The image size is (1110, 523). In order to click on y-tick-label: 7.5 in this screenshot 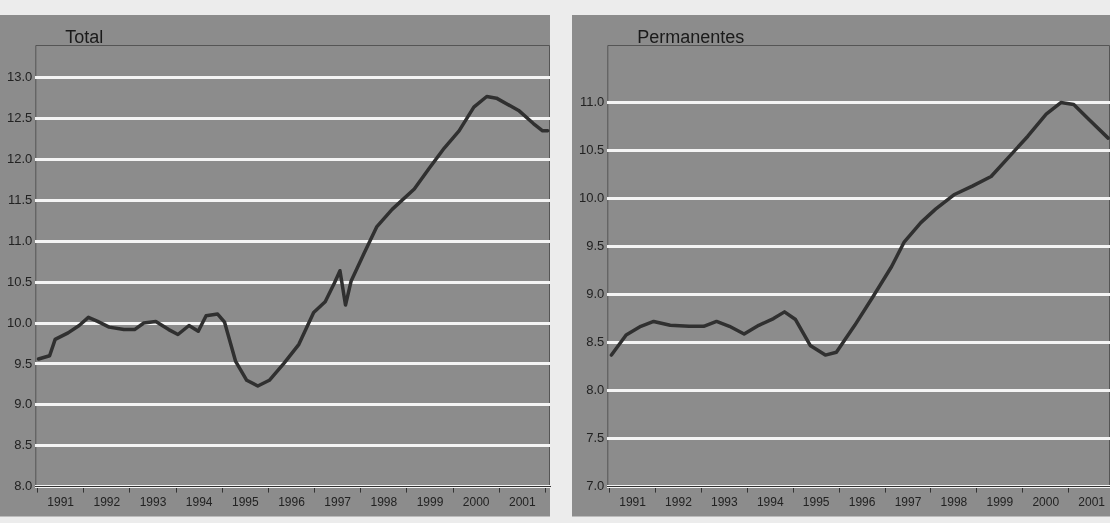, I will do `click(595, 438)`.